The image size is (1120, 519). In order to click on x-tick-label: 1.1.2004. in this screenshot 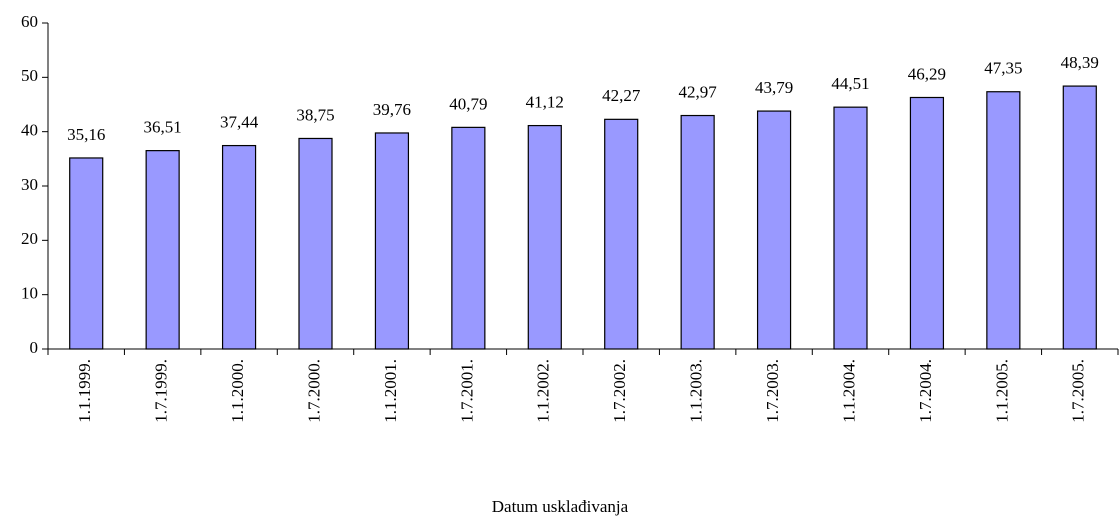, I will do `click(848, 391)`.